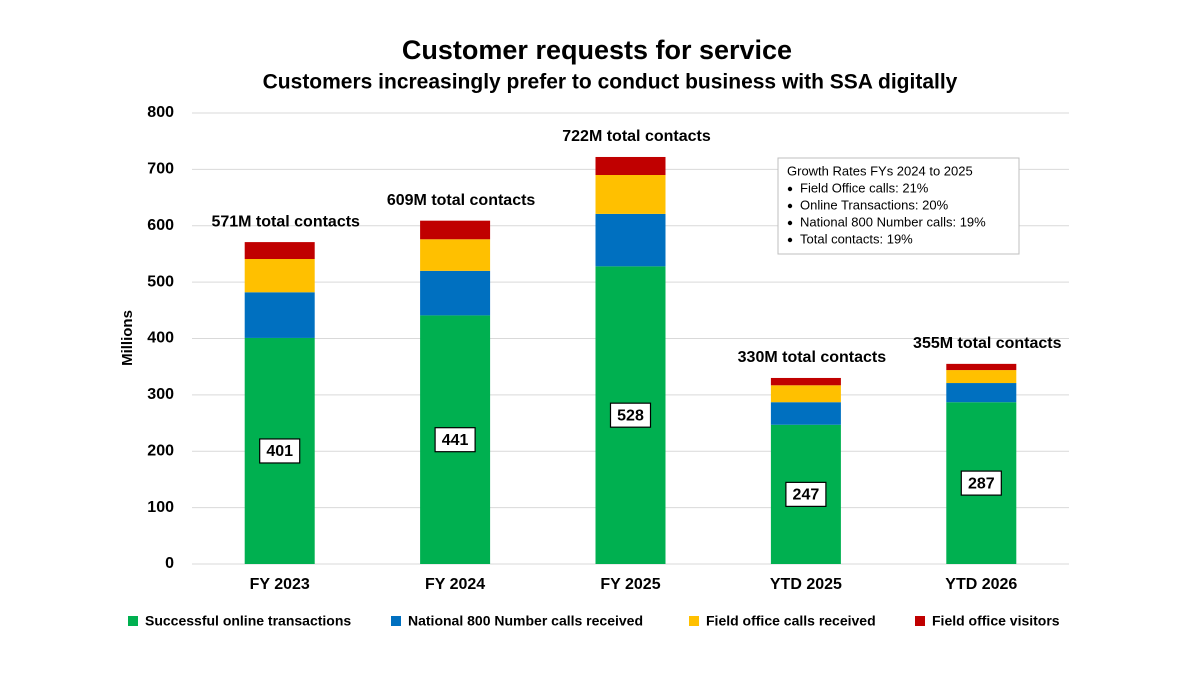 This screenshot has width=1200, height=675. Describe the element at coordinates (864, 187) in the screenshot. I see `text-box-item: Field Office calls: 21%` at that location.